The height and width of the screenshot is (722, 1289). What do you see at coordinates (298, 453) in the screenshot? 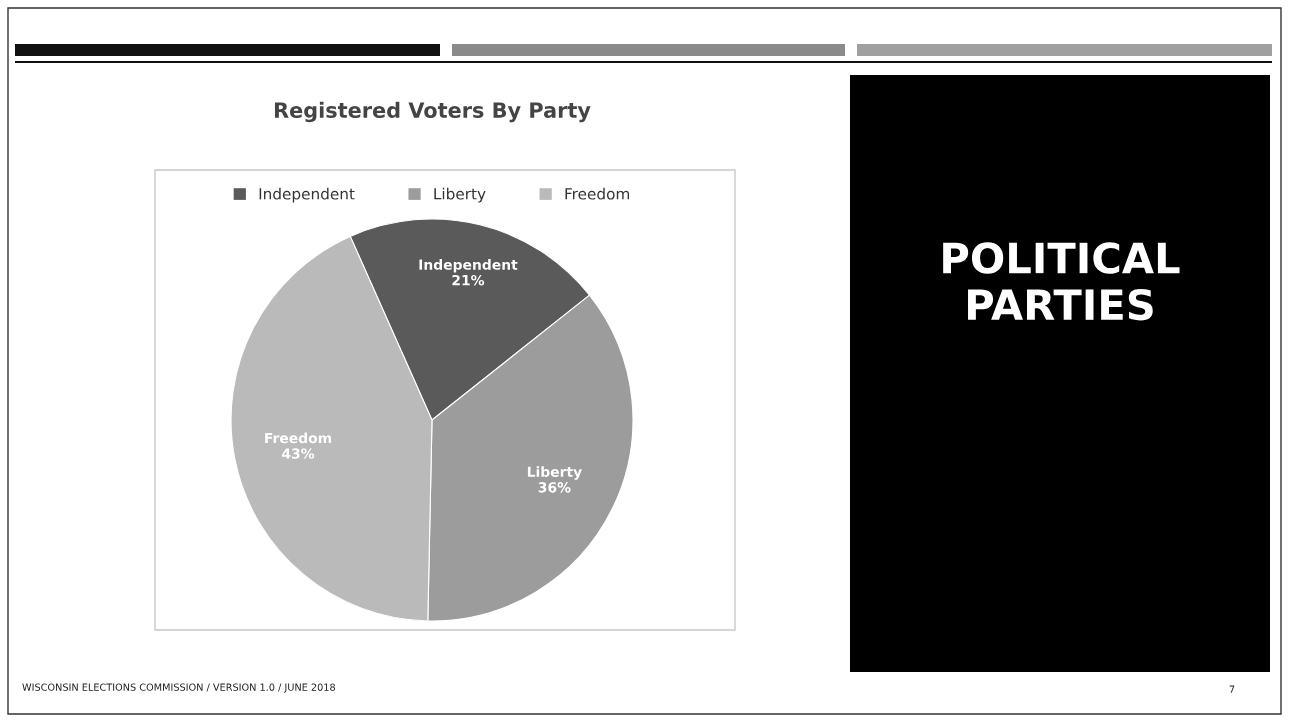
I see `data-label: 43%` at bounding box center [298, 453].